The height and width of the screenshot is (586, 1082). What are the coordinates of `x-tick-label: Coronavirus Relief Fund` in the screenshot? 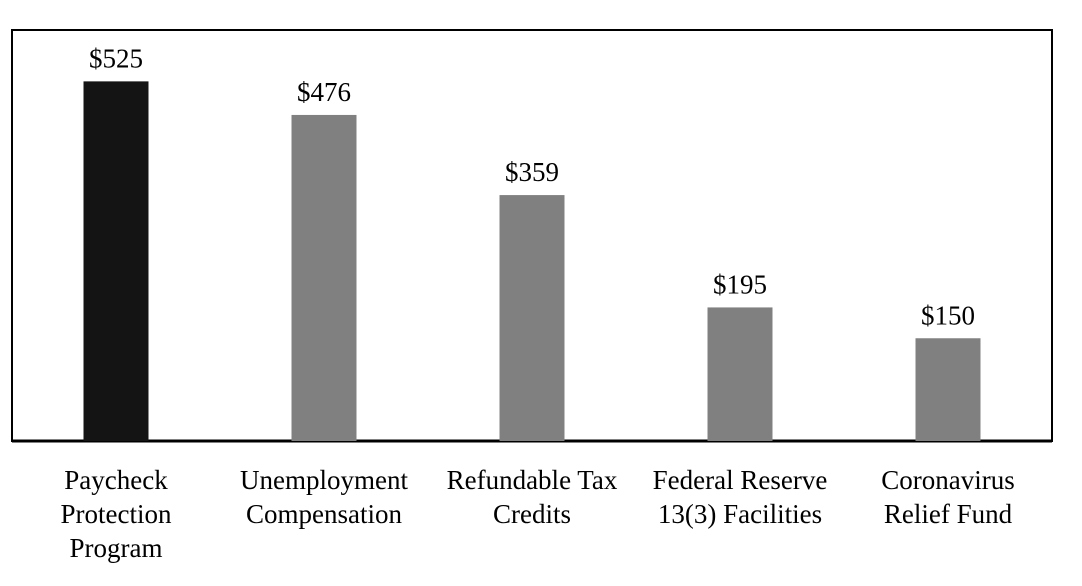 It's located at (948, 497).